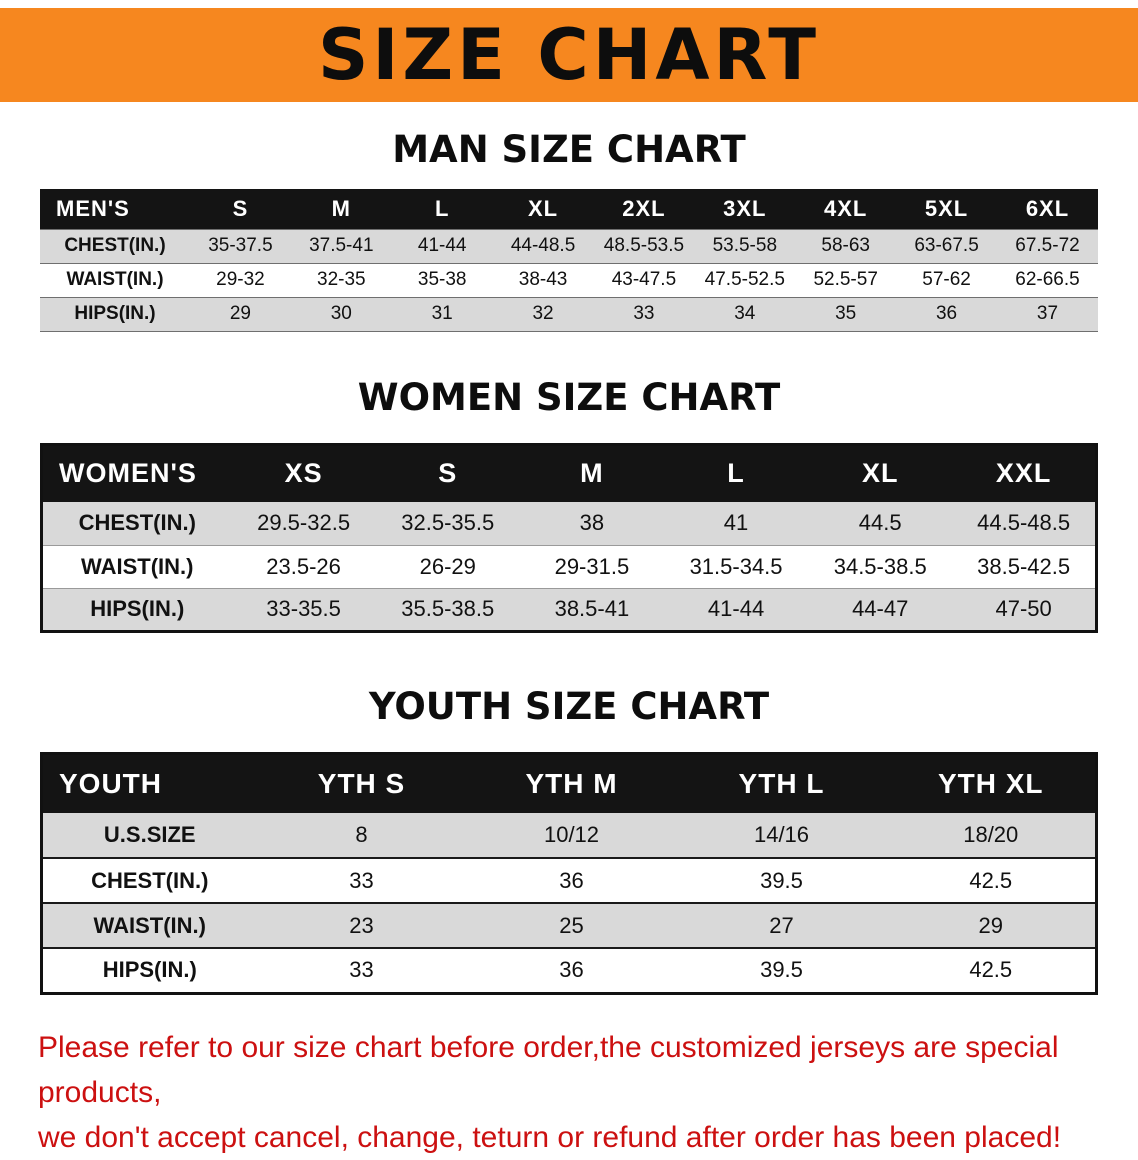 The width and height of the screenshot is (1138, 1160). Describe the element at coordinates (240, 246) in the screenshot. I see `size-value-cell: 35-37.5` at that location.